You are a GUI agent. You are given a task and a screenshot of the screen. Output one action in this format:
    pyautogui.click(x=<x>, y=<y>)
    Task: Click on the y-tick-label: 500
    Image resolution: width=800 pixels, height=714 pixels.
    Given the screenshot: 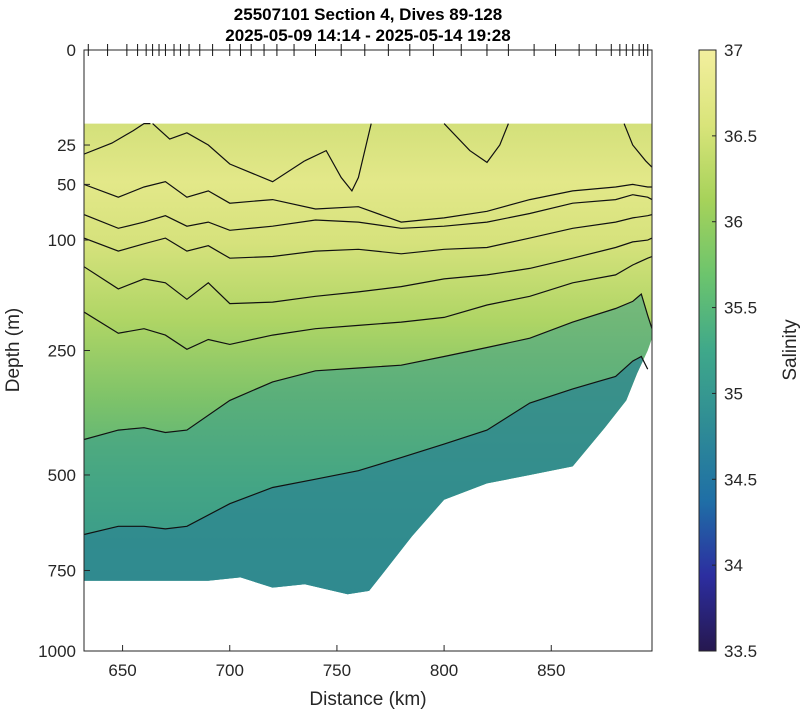 What is the action you would take?
    pyautogui.click(x=62, y=475)
    